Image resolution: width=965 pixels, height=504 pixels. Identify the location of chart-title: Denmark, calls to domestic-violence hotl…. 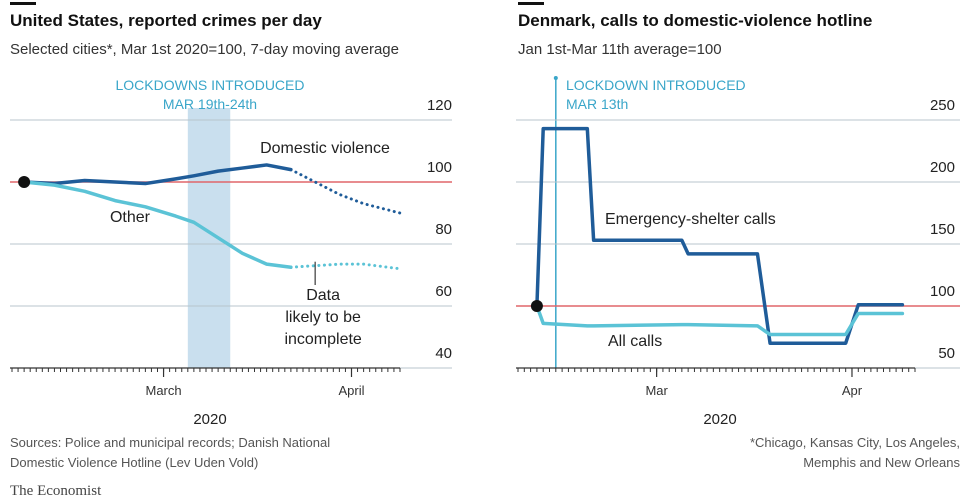
(695, 20).